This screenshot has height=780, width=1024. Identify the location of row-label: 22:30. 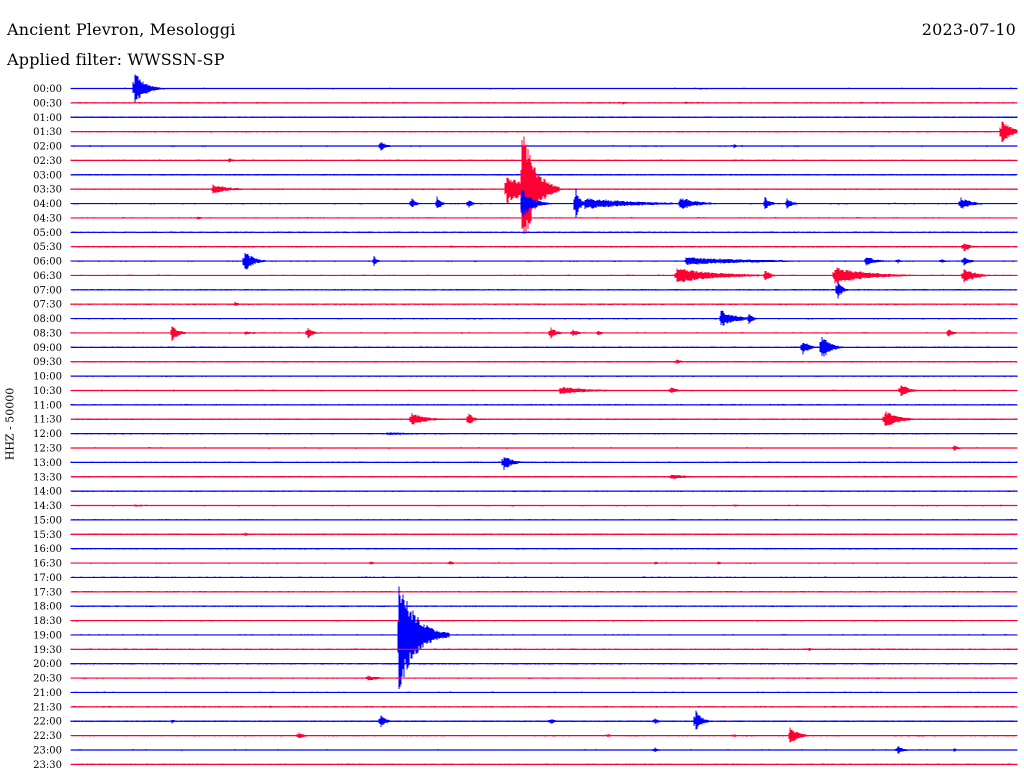
(47, 736).